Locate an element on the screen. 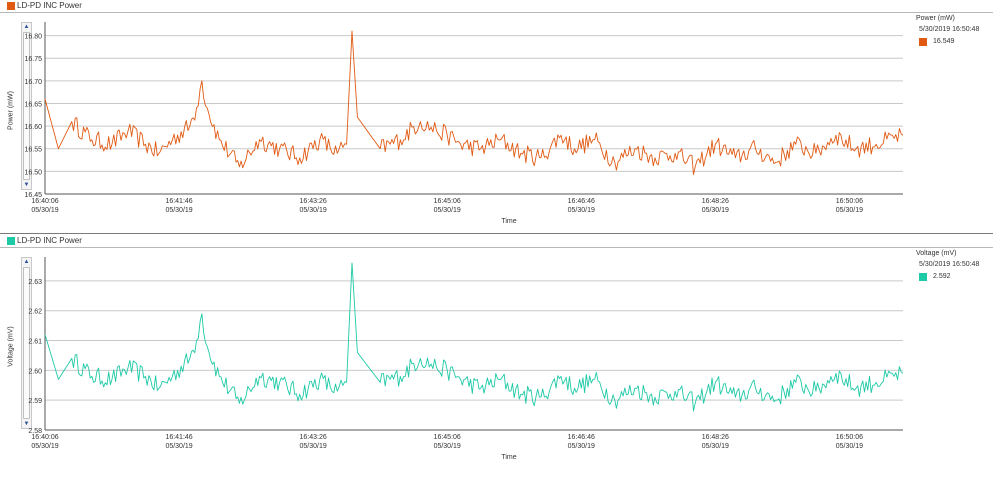 This screenshot has height=486, width=993. y-tick-label: 2.63 is located at coordinates (35, 282).